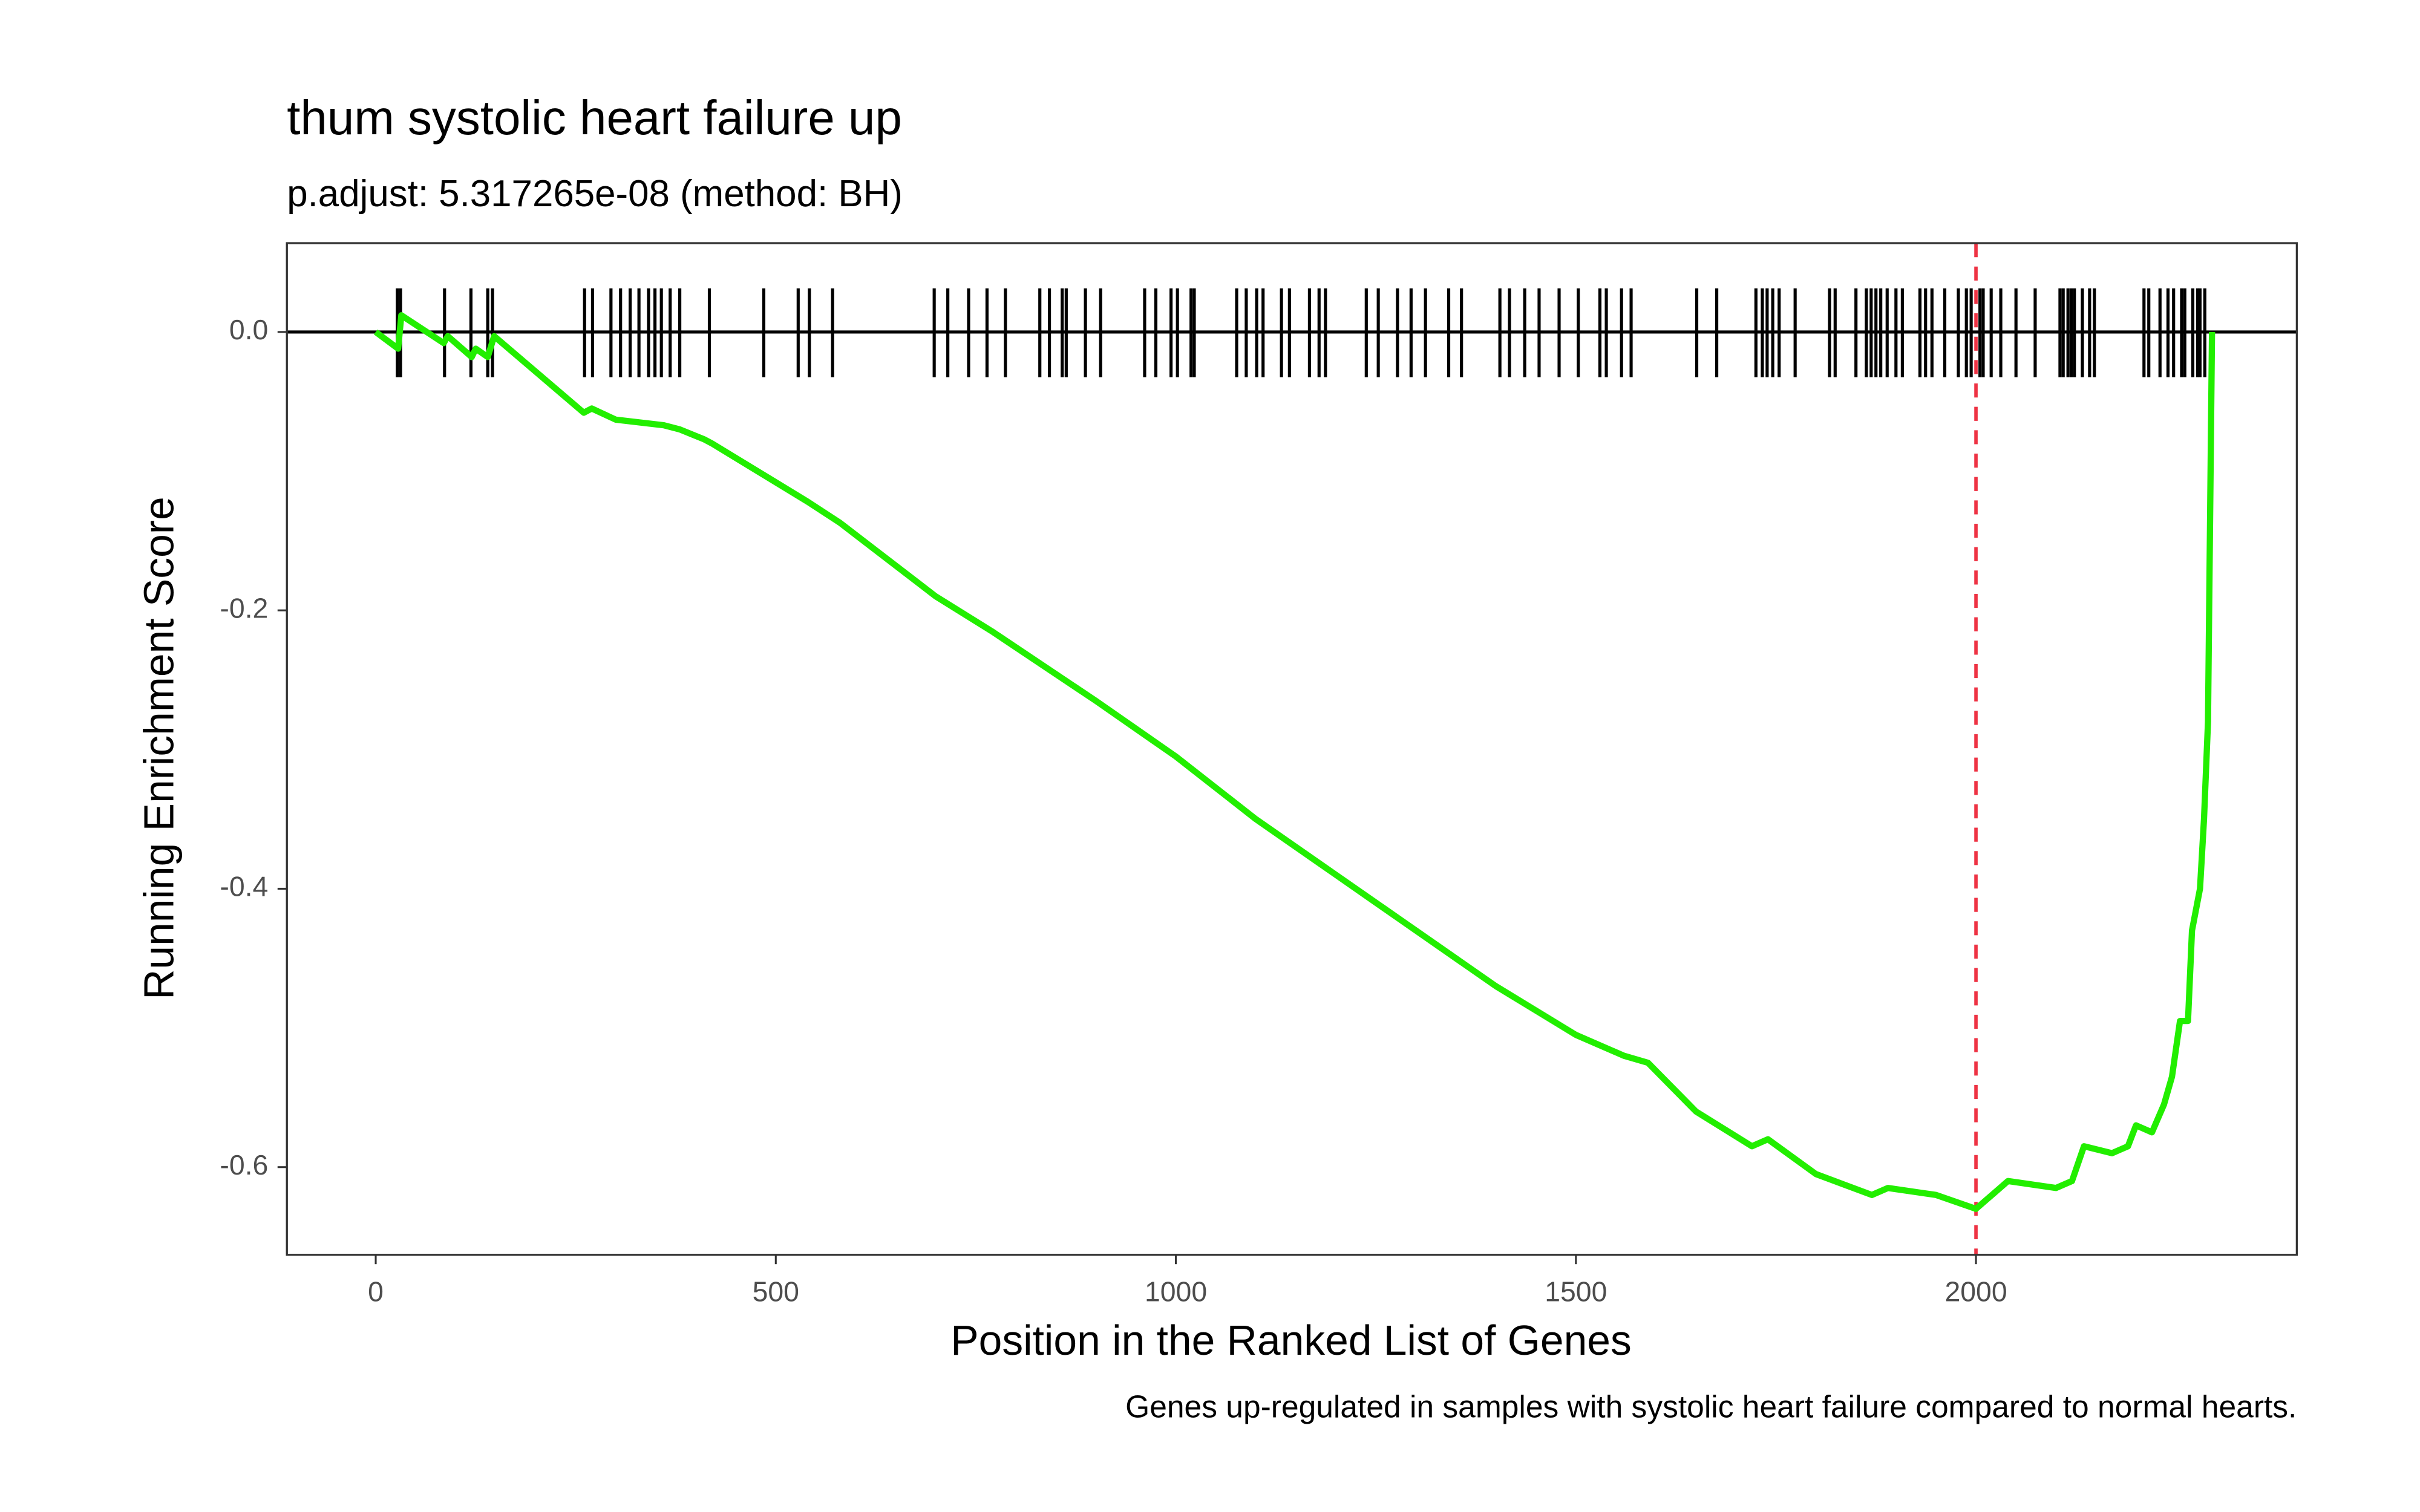 This screenshot has width=2420, height=1512. I want to click on y-axis-title: Running Enrichment Score, so click(158, 749).